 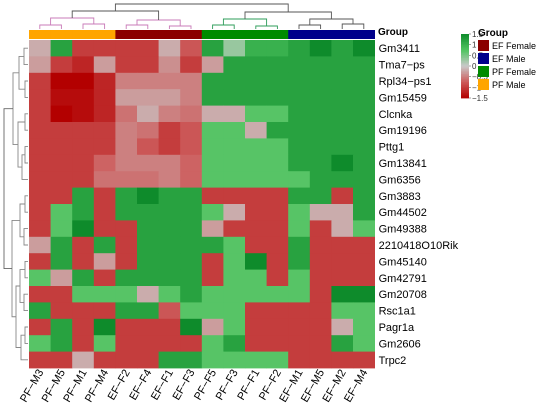 I want to click on row-label: Trpc2, so click(x=393, y=361).